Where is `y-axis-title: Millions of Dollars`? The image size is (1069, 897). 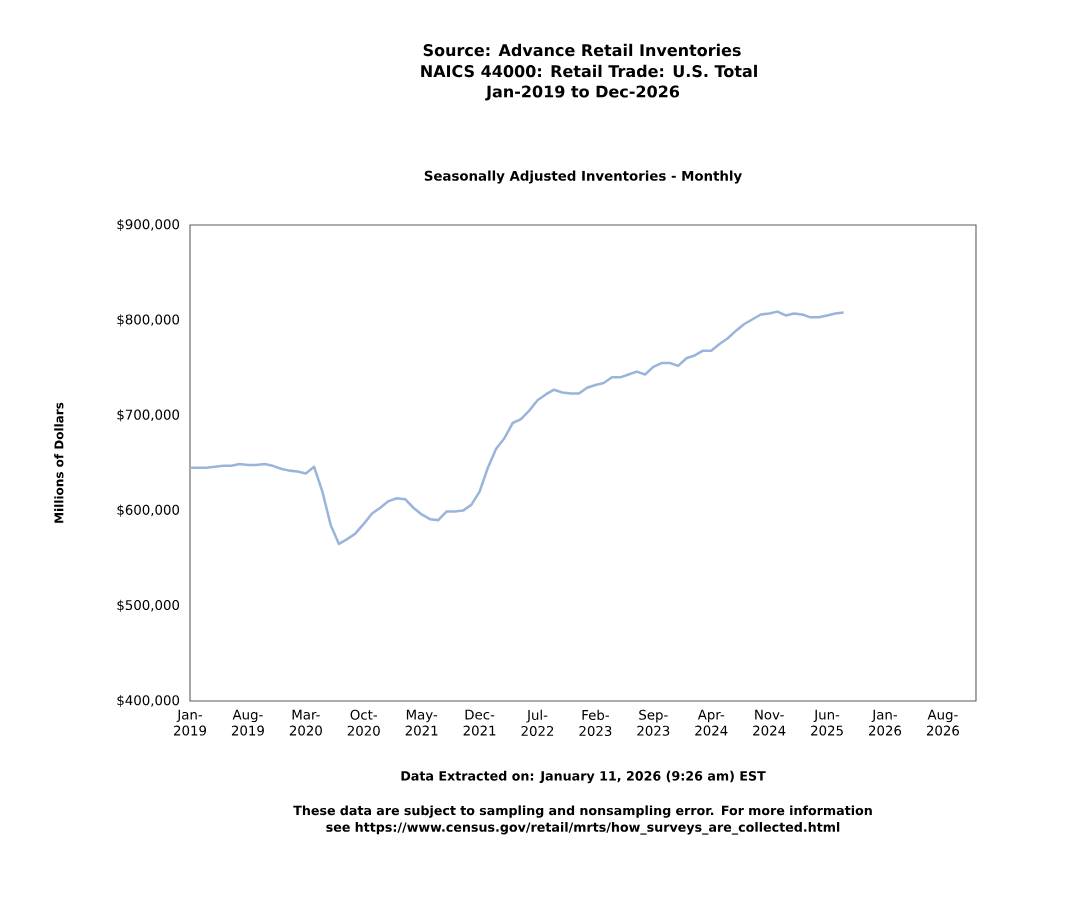
y-axis-title: Millions of Dollars is located at coordinates (59, 462).